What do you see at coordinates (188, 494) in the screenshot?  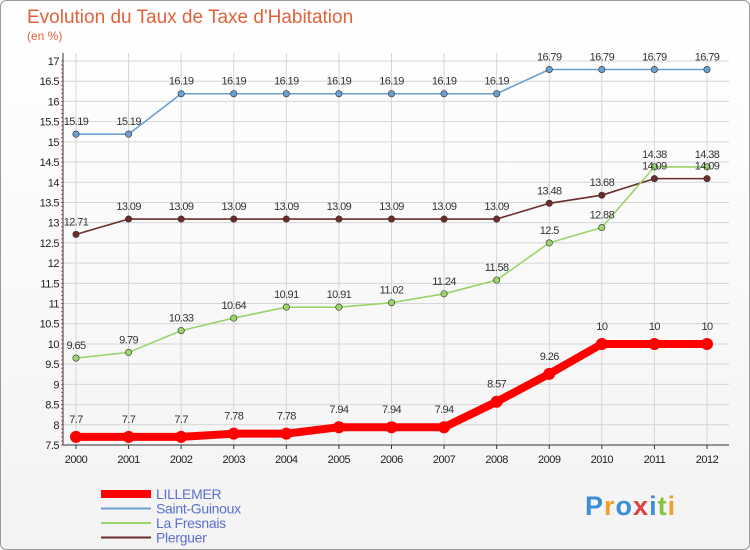 I see `legend-entry: LILLEMER` at bounding box center [188, 494].